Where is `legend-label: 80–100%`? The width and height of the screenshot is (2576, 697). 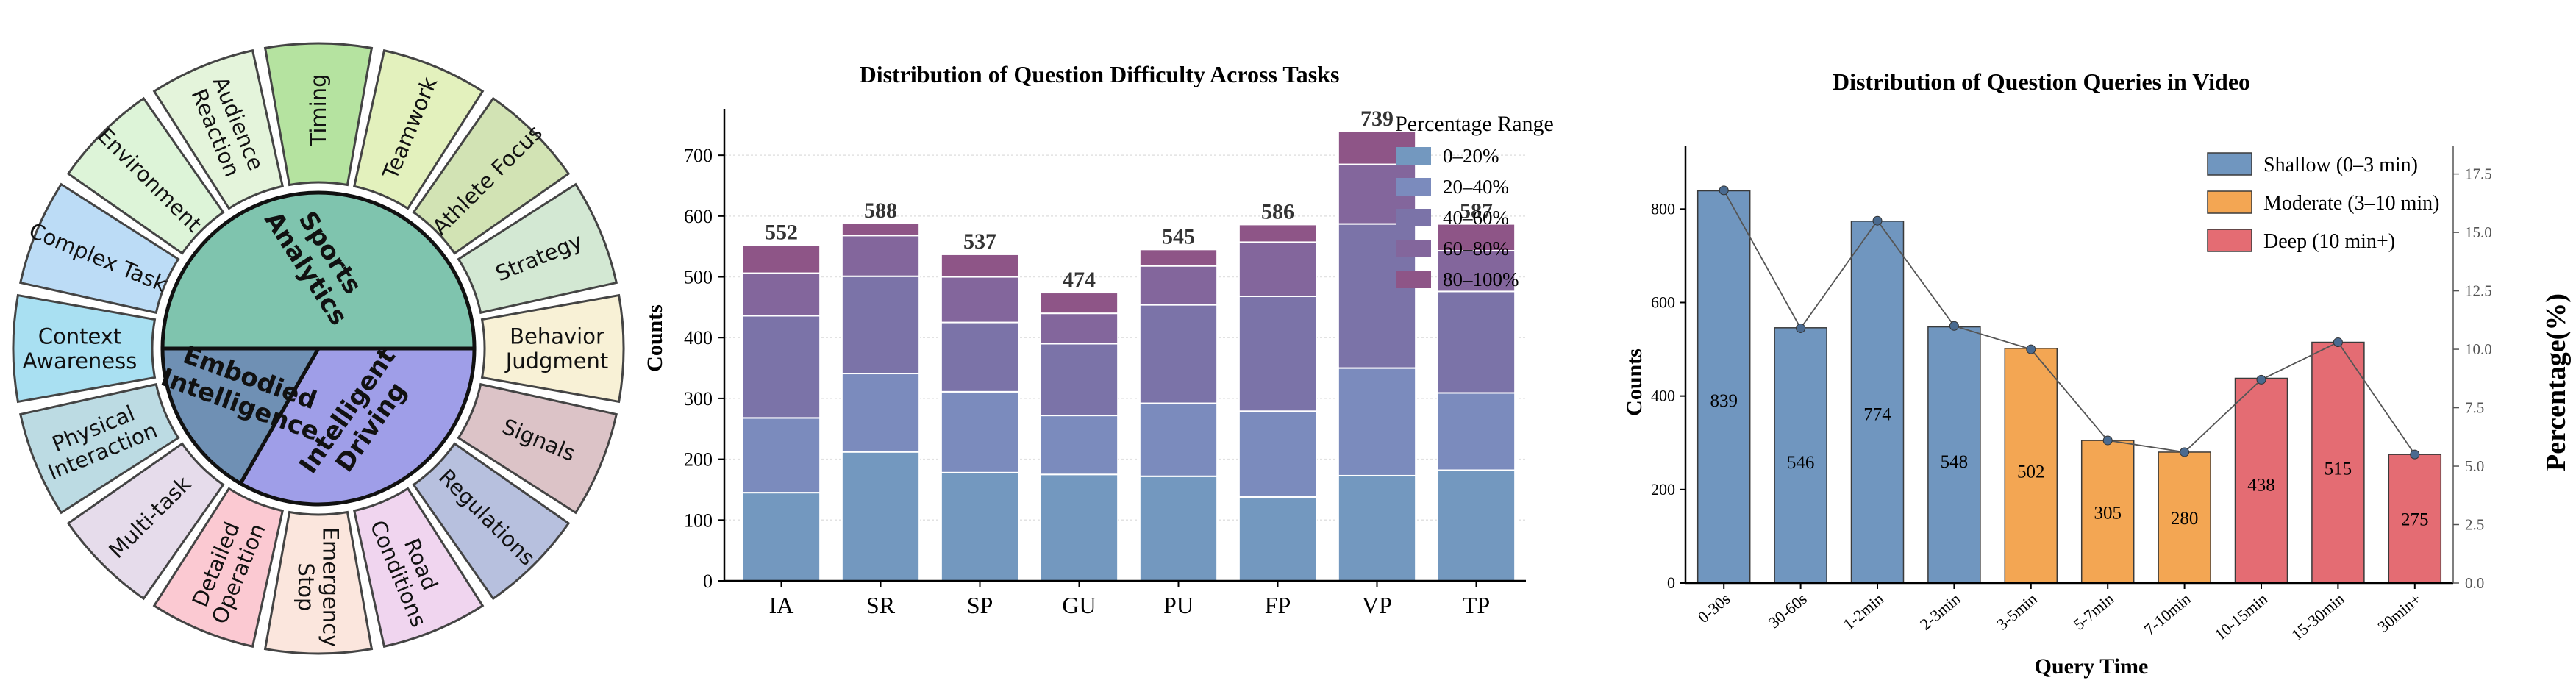 legend-label: 80–100% is located at coordinates (1481, 279).